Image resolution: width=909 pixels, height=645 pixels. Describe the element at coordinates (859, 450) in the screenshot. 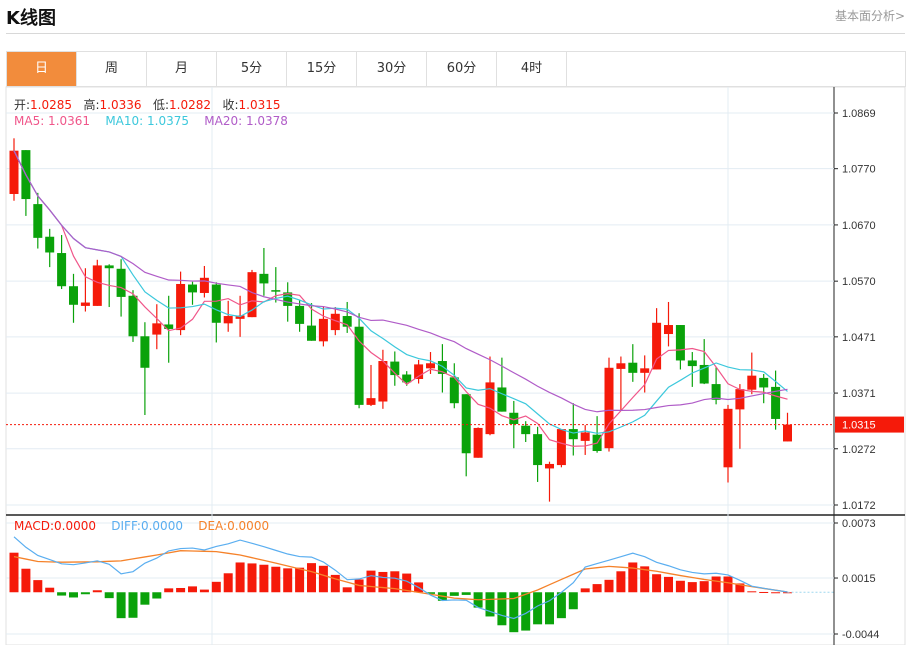

I see `price-tick-label: 1.0272` at that location.